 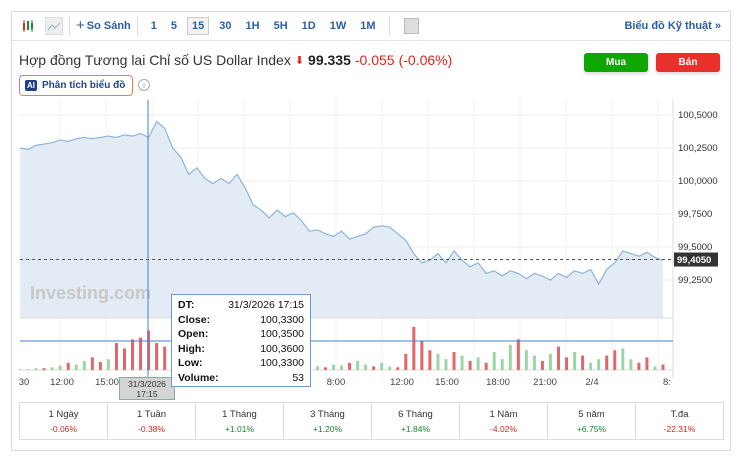 I want to click on plus-icon: +, so click(x=80, y=25).